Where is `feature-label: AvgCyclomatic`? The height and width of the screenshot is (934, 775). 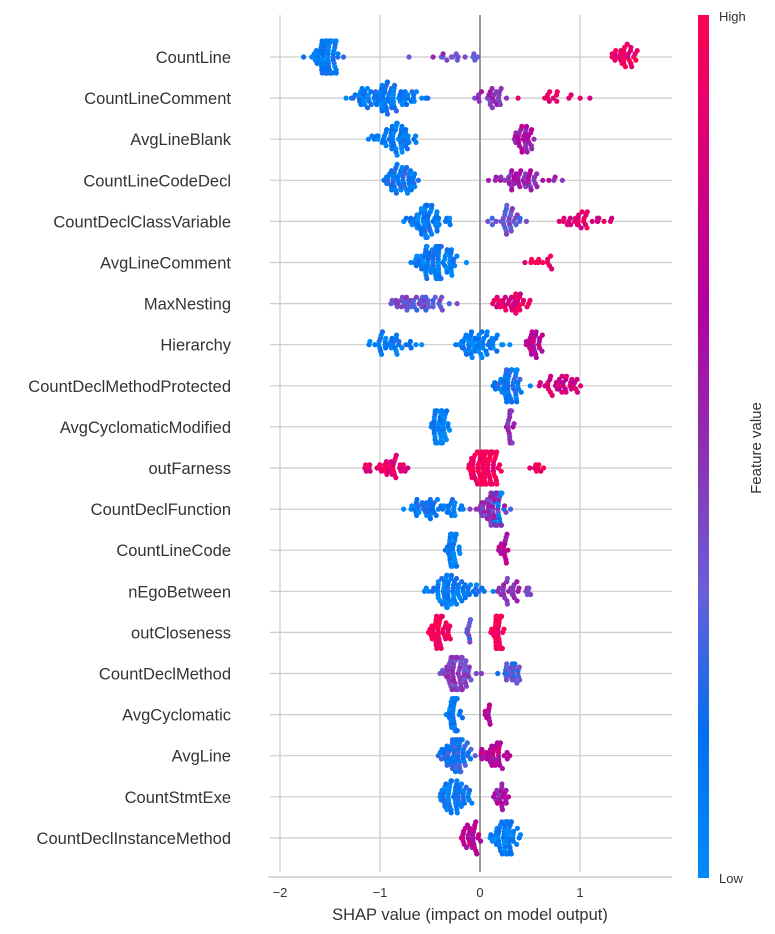 feature-label: AvgCyclomatic is located at coordinates (176, 716).